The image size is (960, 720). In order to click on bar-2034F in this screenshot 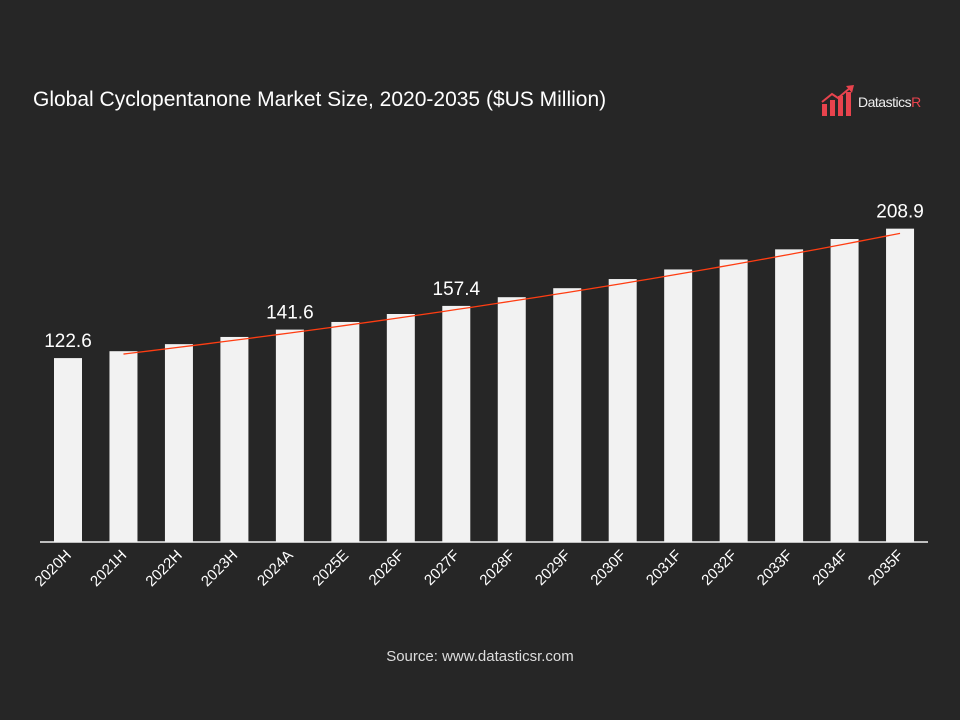, I will do `click(844, 390)`.